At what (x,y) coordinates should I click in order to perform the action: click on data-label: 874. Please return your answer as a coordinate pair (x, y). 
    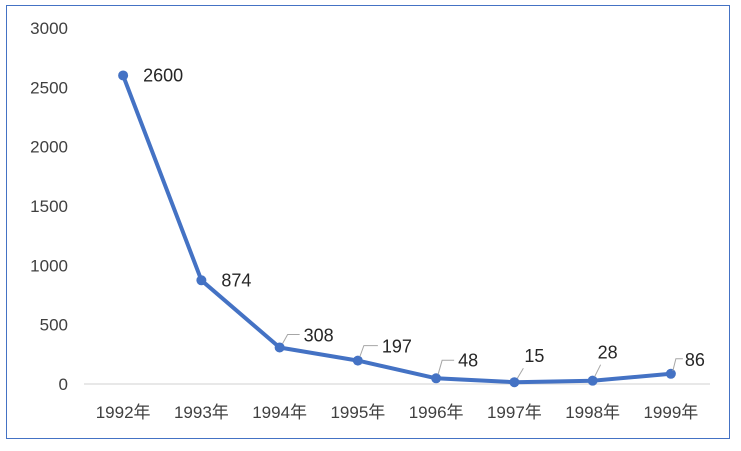
    Looking at the image, I should click on (236, 280).